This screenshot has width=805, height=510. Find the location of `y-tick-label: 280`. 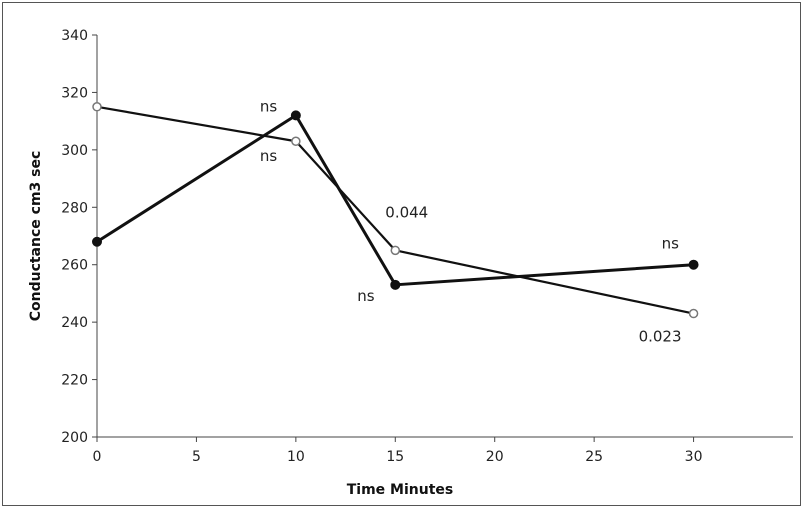

y-tick-label: 280 is located at coordinates (74, 208).